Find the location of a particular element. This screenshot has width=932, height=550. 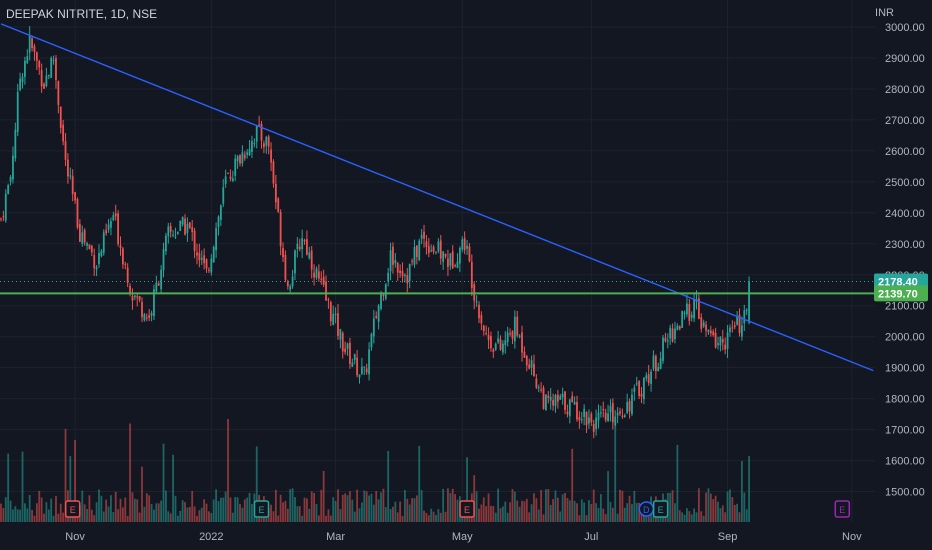

event-marker-label: D is located at coordinates (646, 510).